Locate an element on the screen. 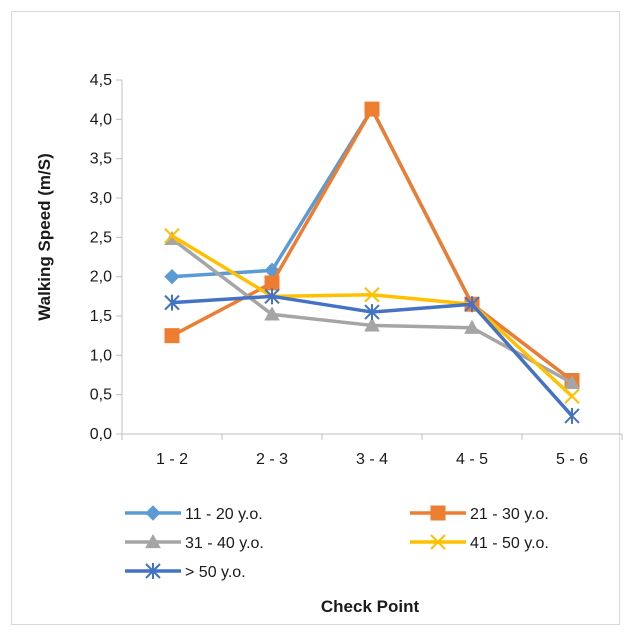  y-tick-label: 3,0 is located at coordinates (101, 198).